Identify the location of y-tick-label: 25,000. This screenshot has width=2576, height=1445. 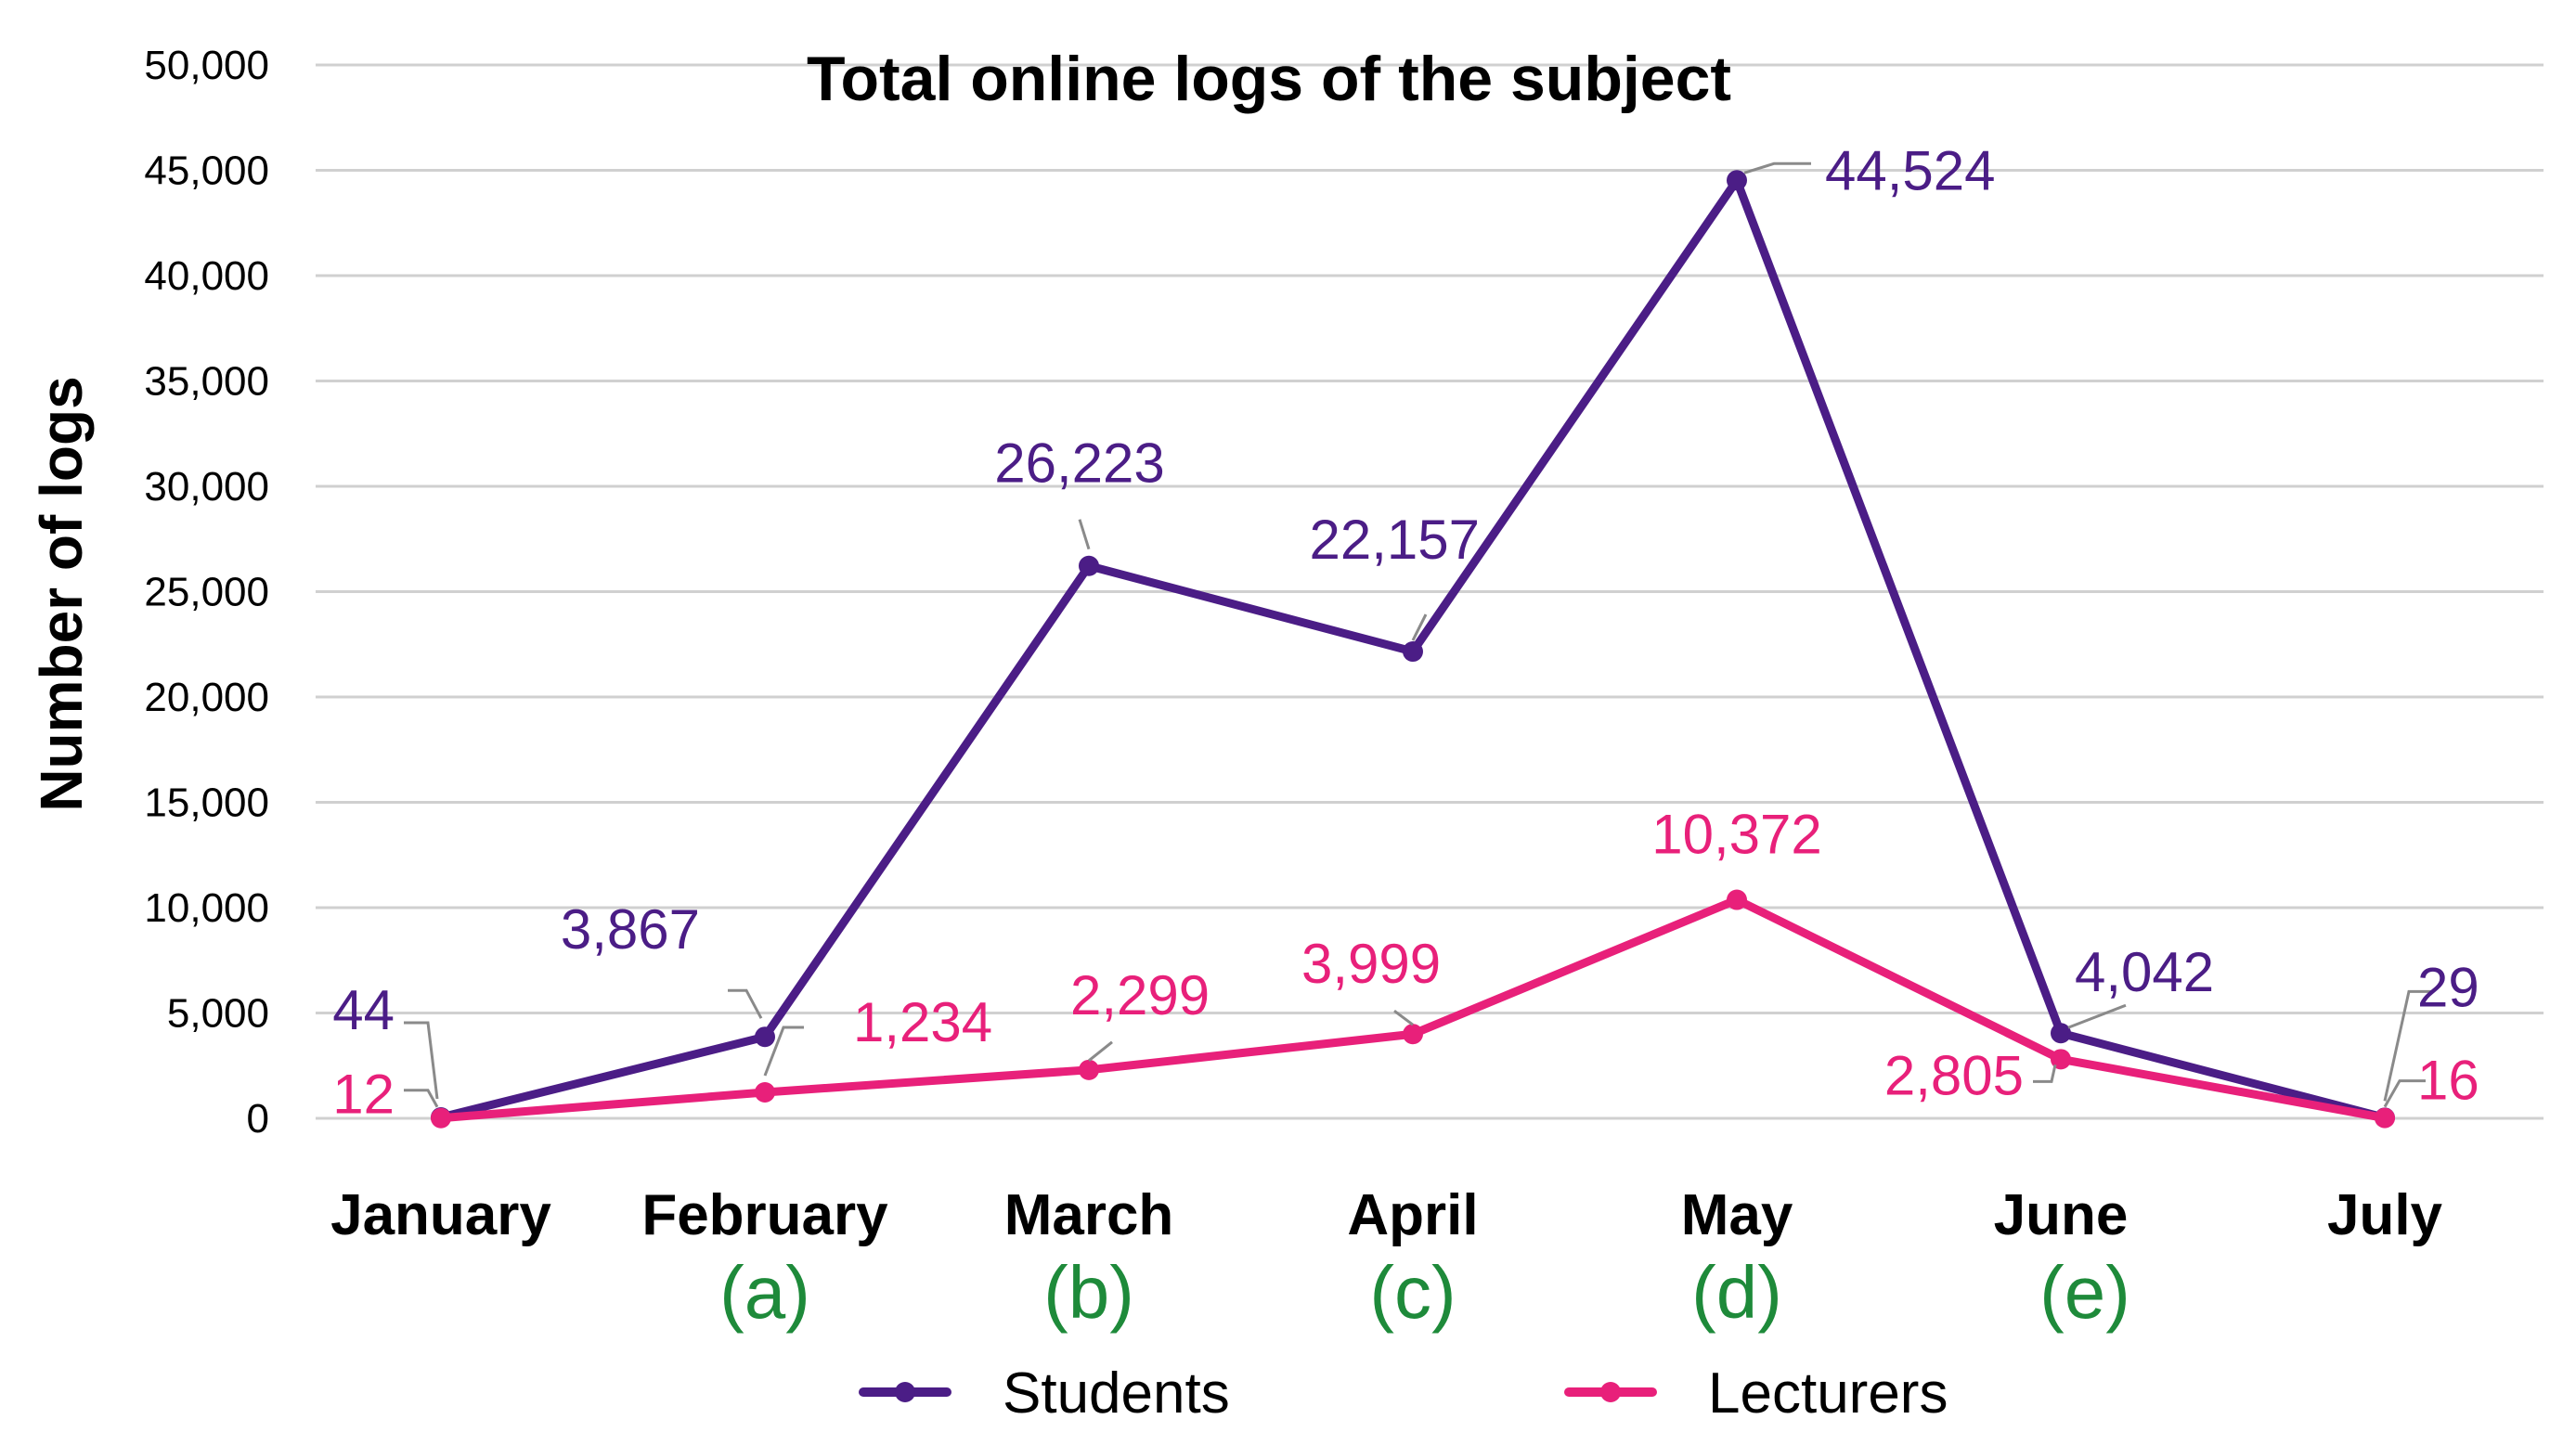
(206, 592).